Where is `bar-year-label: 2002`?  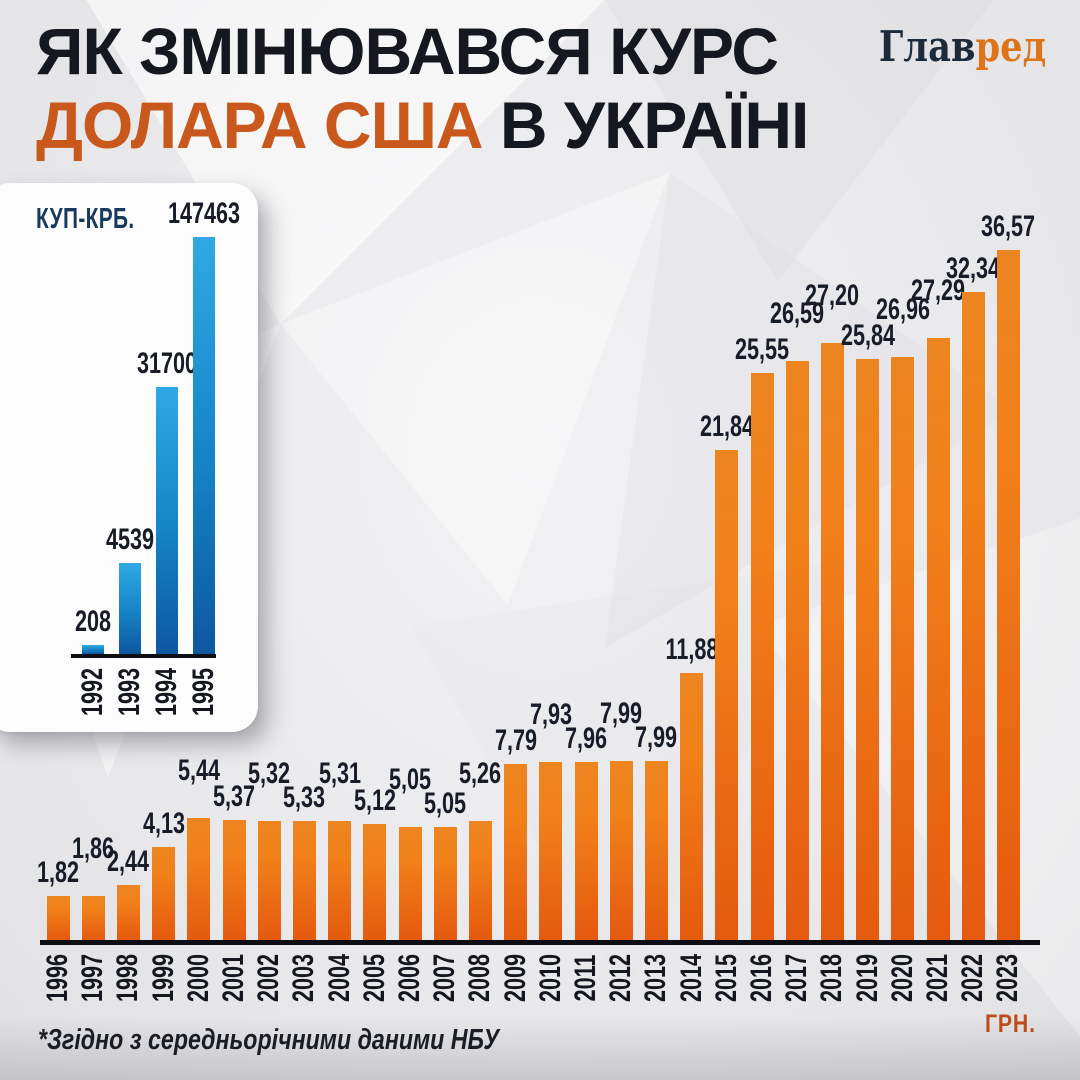 bar-year-label: 2002 is located at coordinates (269, 978).